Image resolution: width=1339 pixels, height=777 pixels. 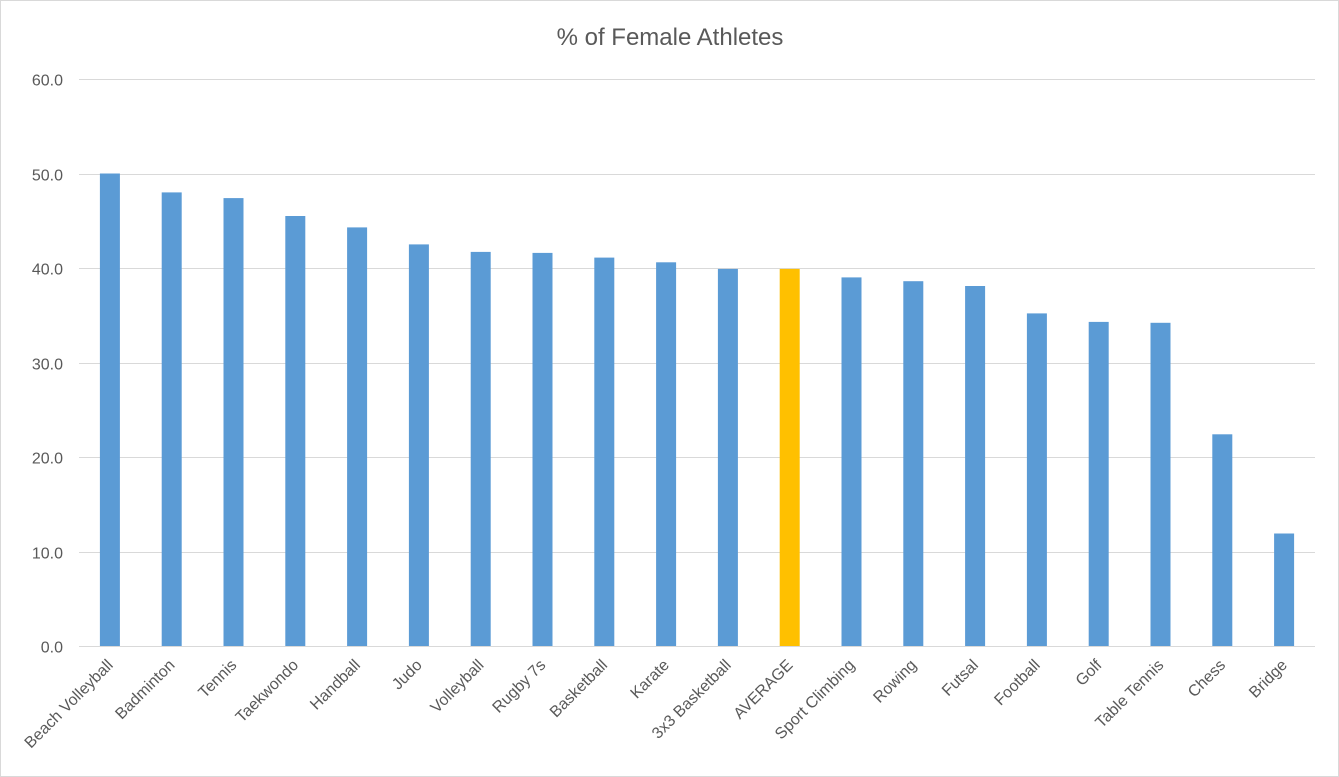 What do you see at coordinates (1207, 679) in the screenshot?
I see `x-category-label: Chess` at bounding box center [1207, 679].